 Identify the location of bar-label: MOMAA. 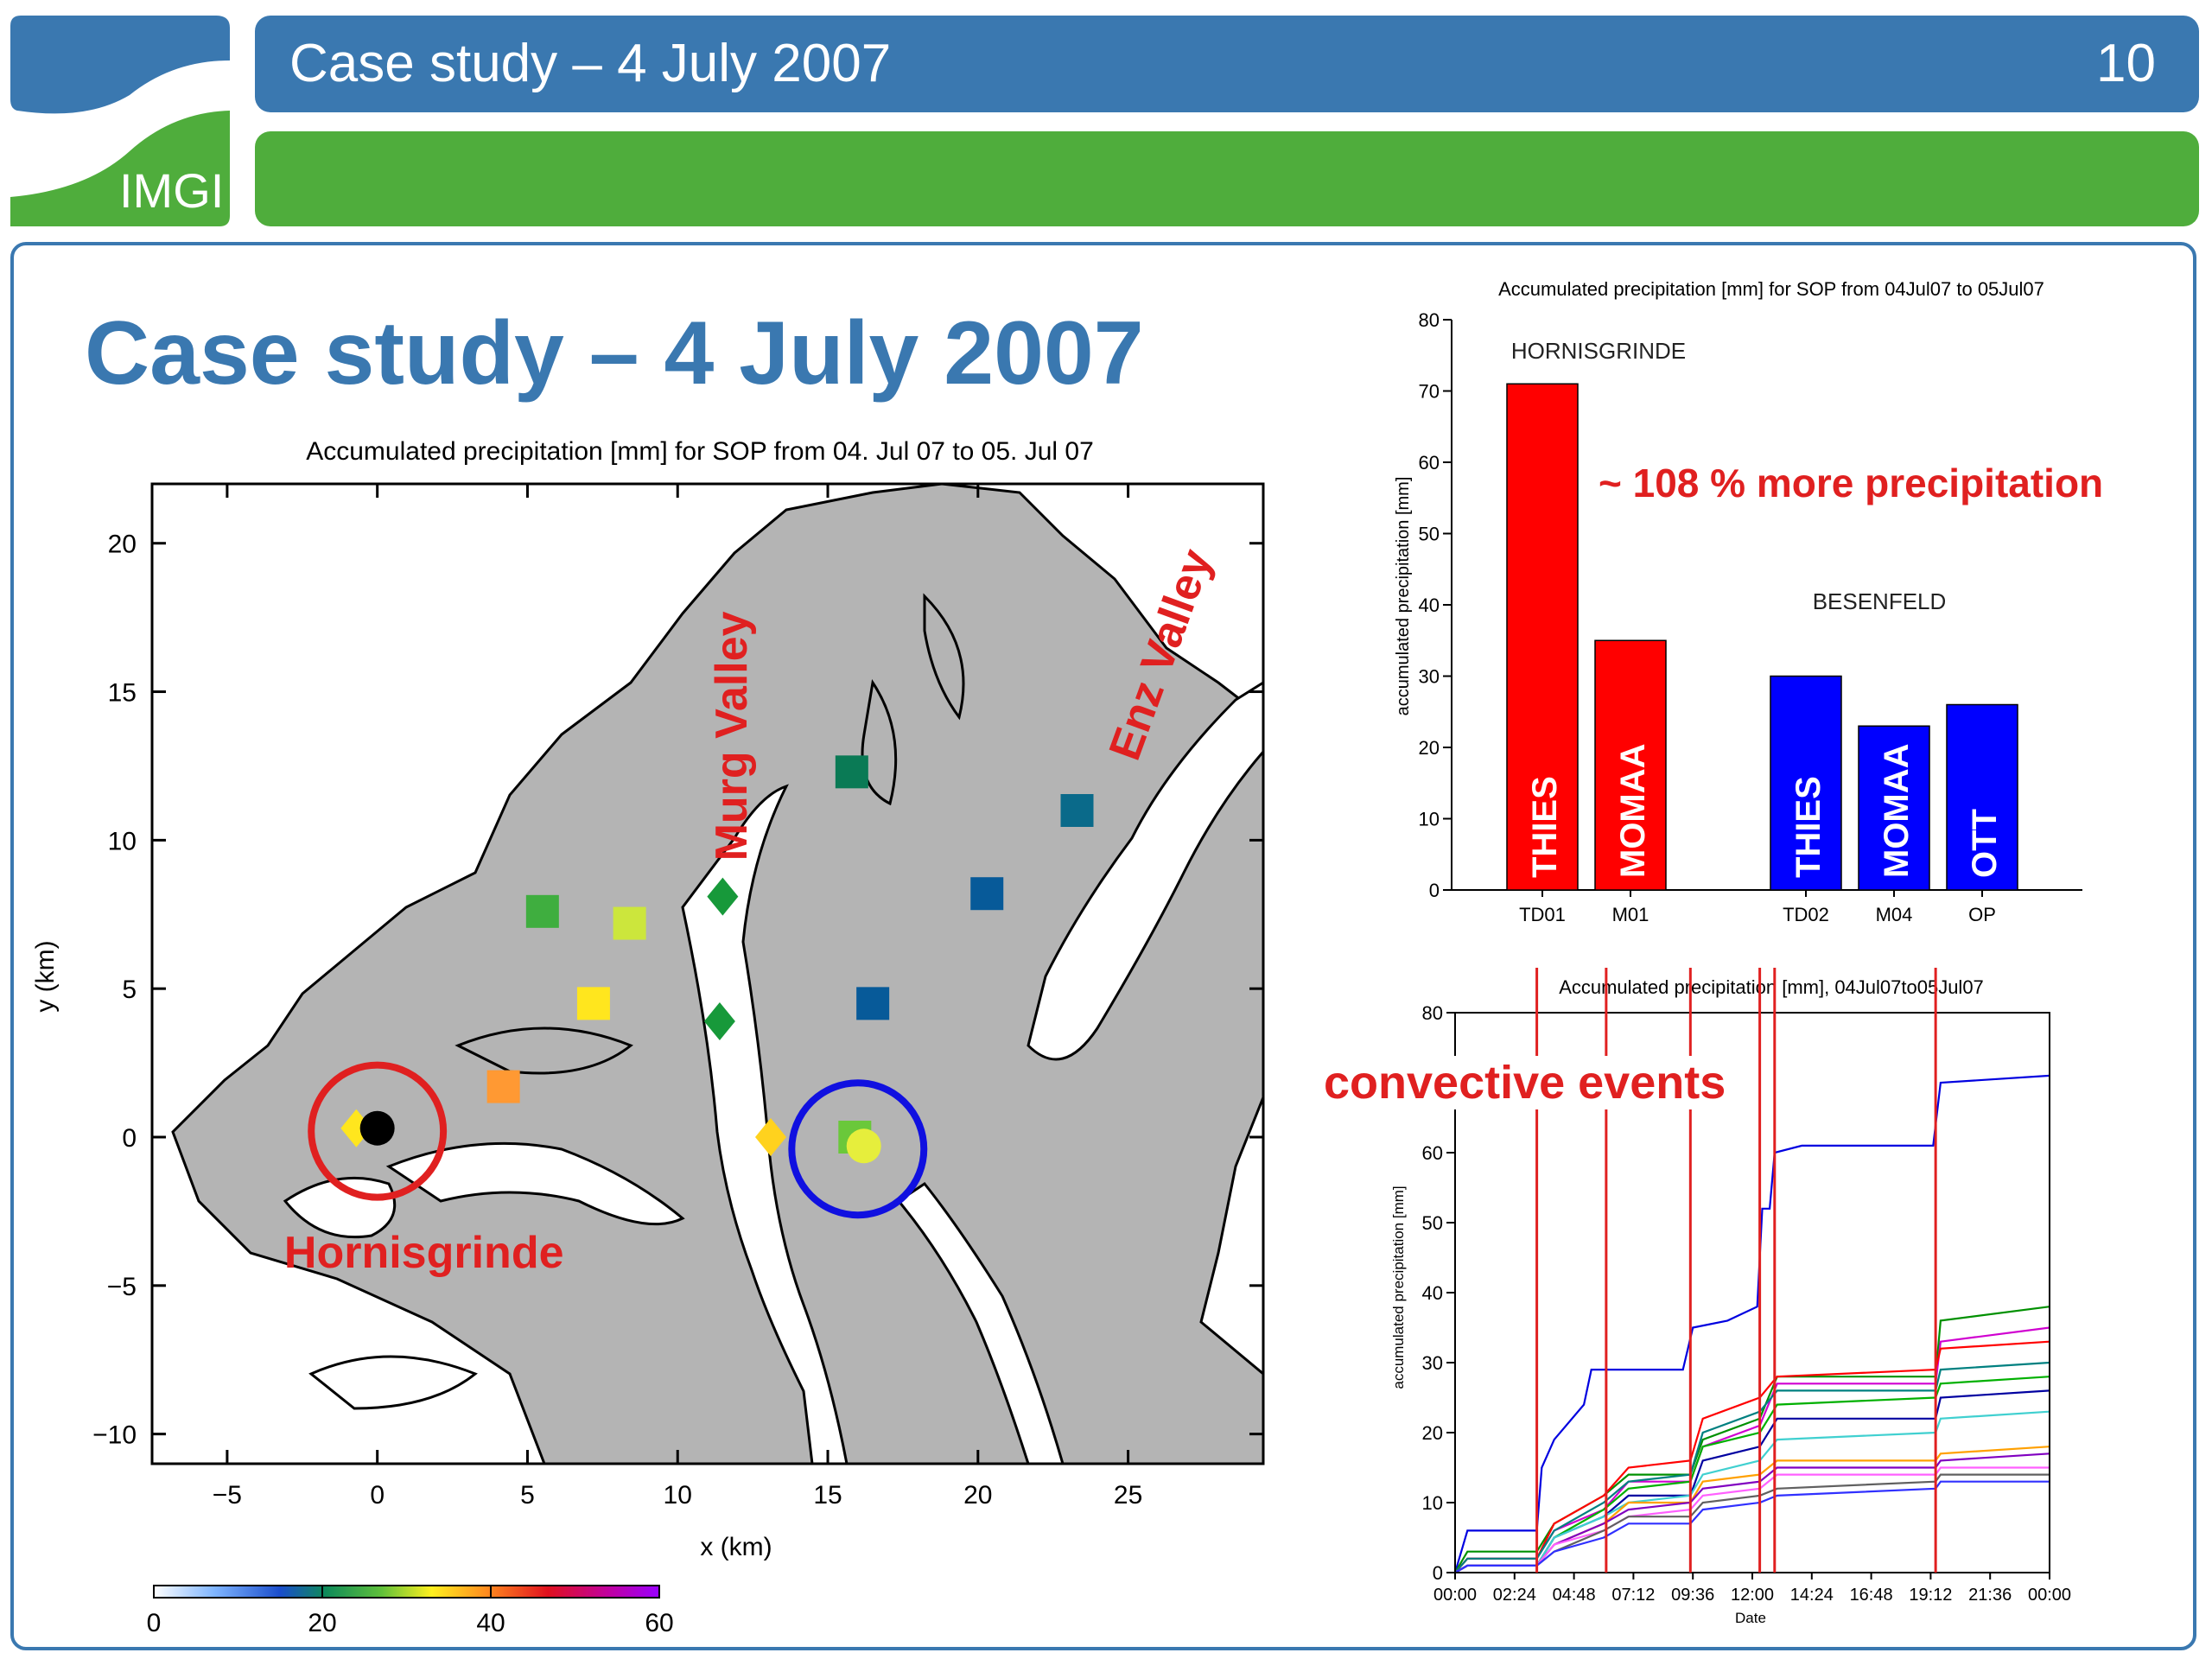
(1897, 810).